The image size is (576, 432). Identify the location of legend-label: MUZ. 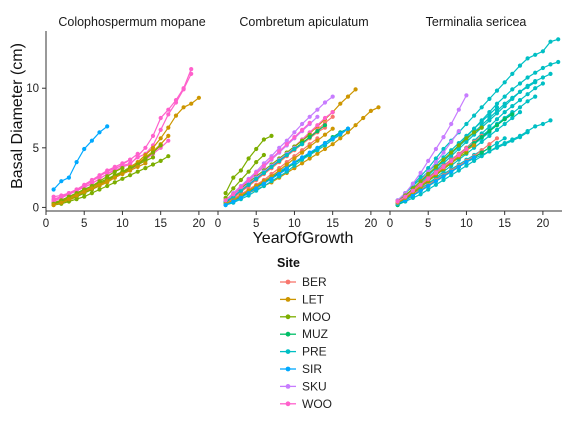
(315, 334).